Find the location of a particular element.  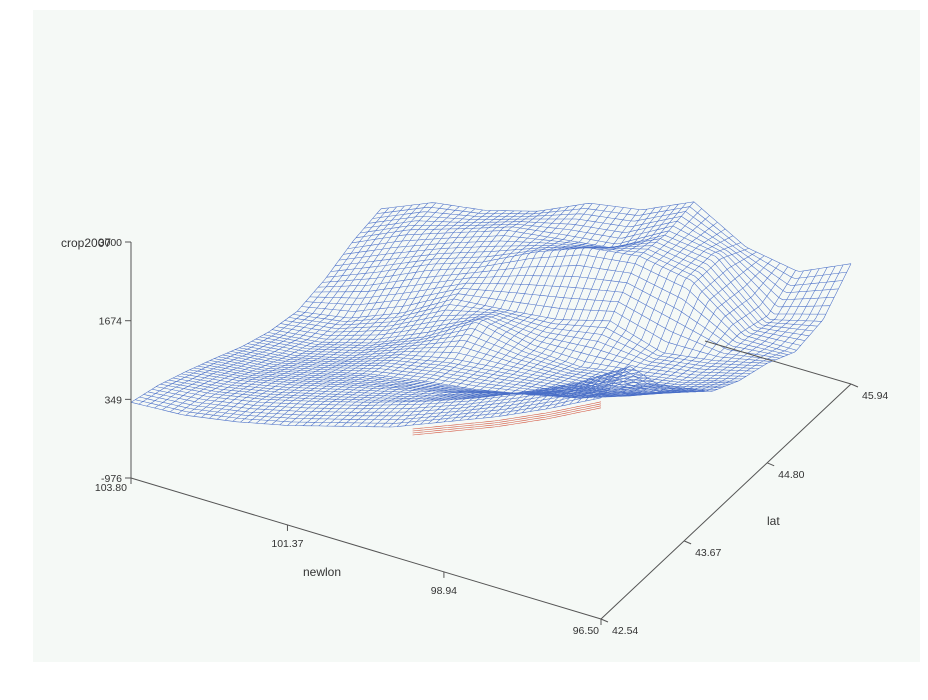

z-tick-label: 1674 is located at coordinates (111, 322).